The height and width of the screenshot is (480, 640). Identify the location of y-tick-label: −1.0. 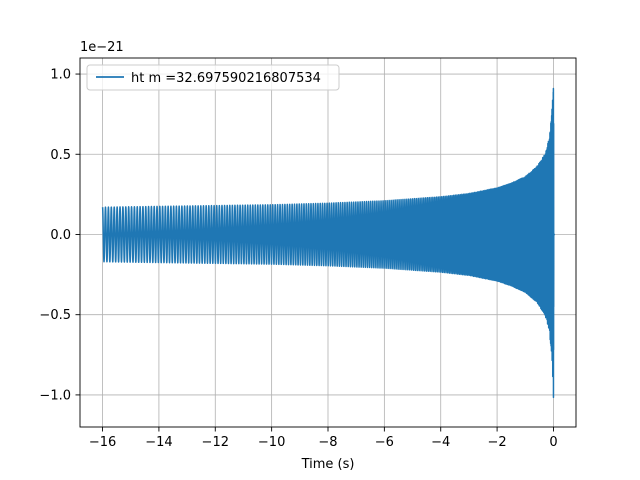
(55, 395).